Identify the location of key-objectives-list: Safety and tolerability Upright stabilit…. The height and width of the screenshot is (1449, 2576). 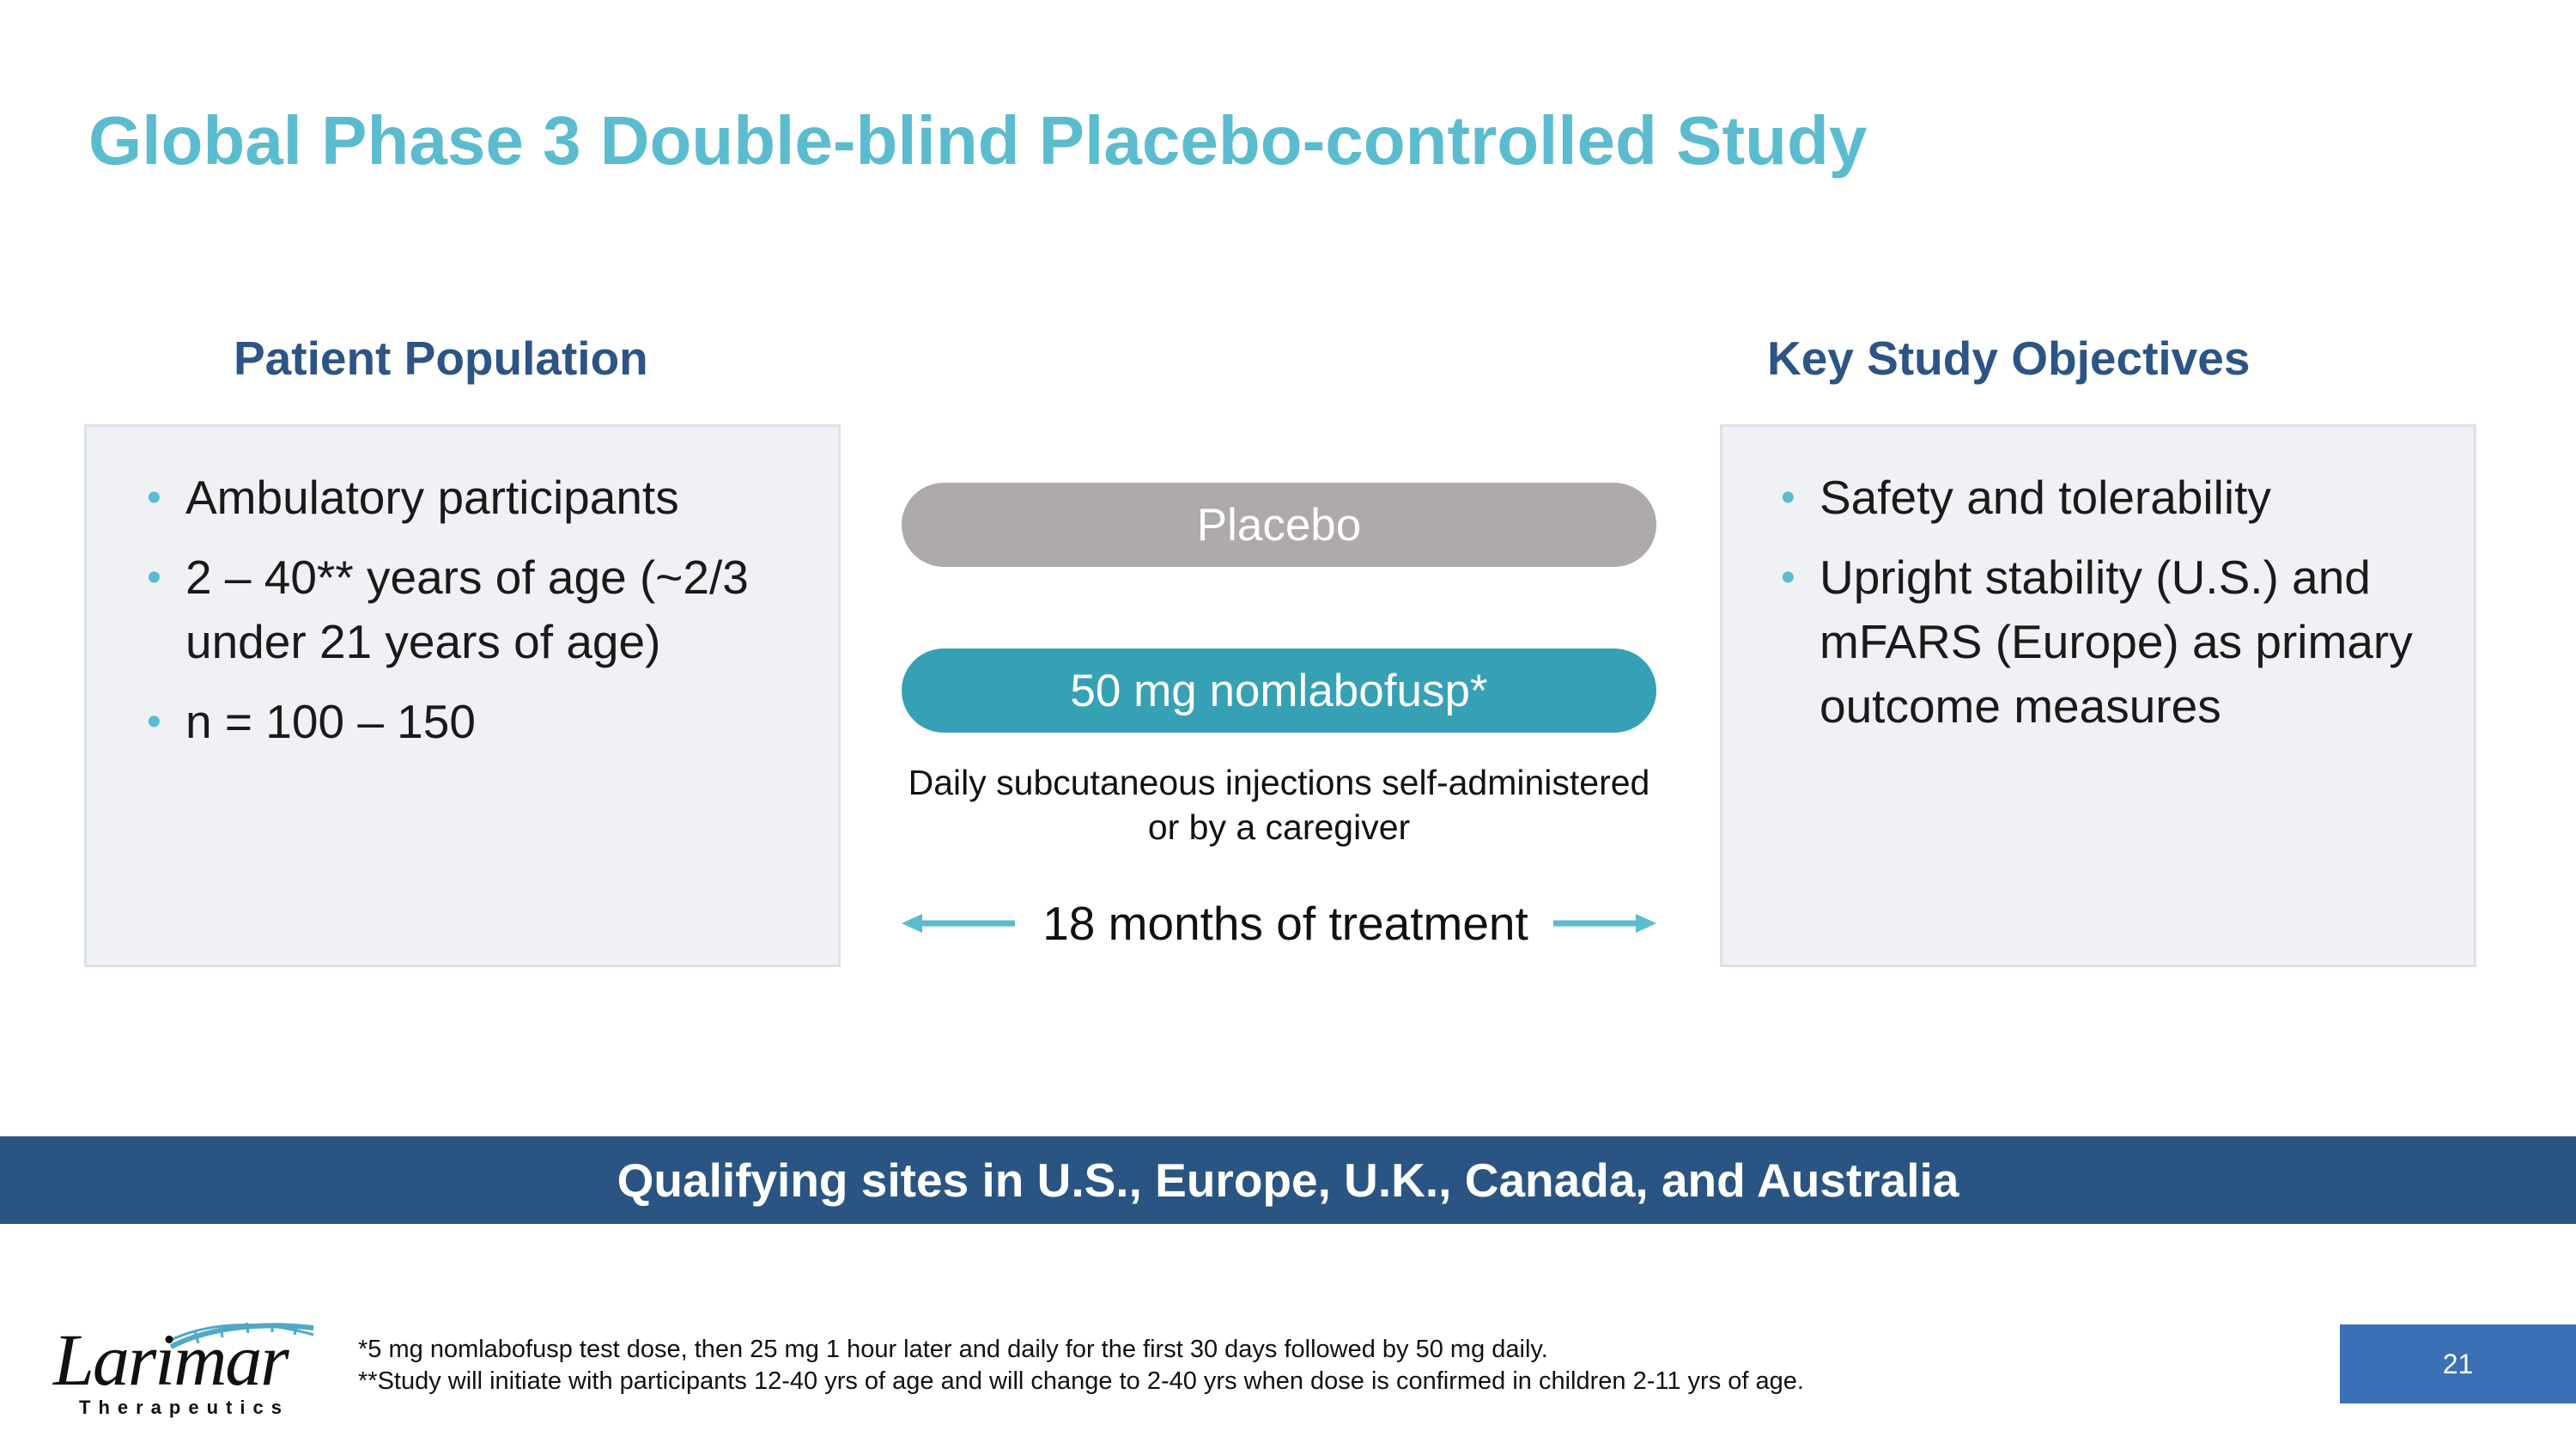
(2120, 610).